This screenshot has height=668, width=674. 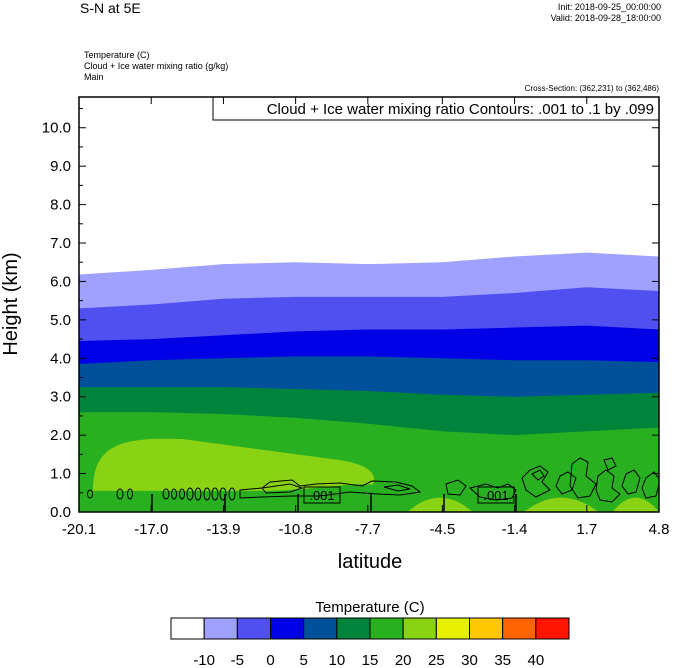 What do you see at coordinates (436, 660) in the screenshot?
I see `colorbar-label: 25` at bounding box center [436, 660].